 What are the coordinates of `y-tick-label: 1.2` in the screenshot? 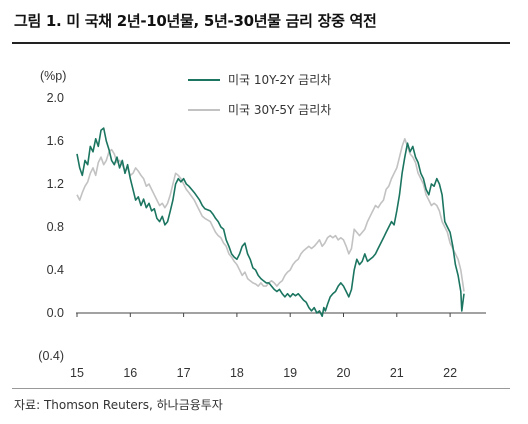 It's located at (55, 184).